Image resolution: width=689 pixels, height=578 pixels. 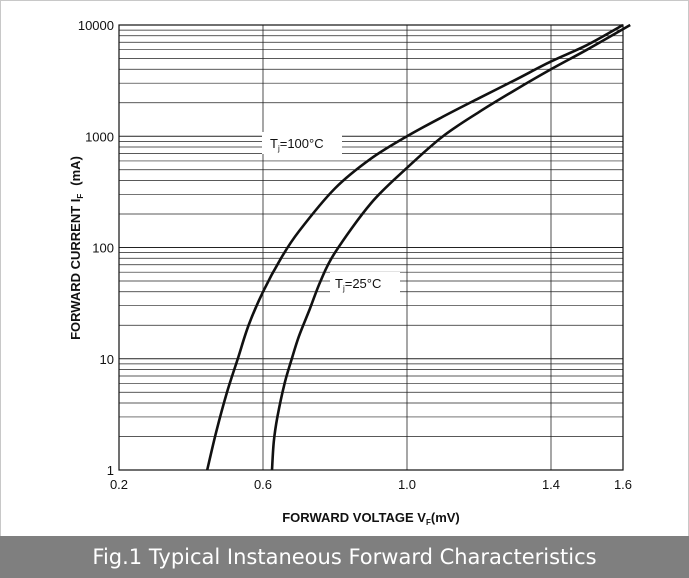 What do you see at coordinates (119, 484) in the screenshot?
I see `x-tick-label: 0.2` at bounding box center [119, 484].